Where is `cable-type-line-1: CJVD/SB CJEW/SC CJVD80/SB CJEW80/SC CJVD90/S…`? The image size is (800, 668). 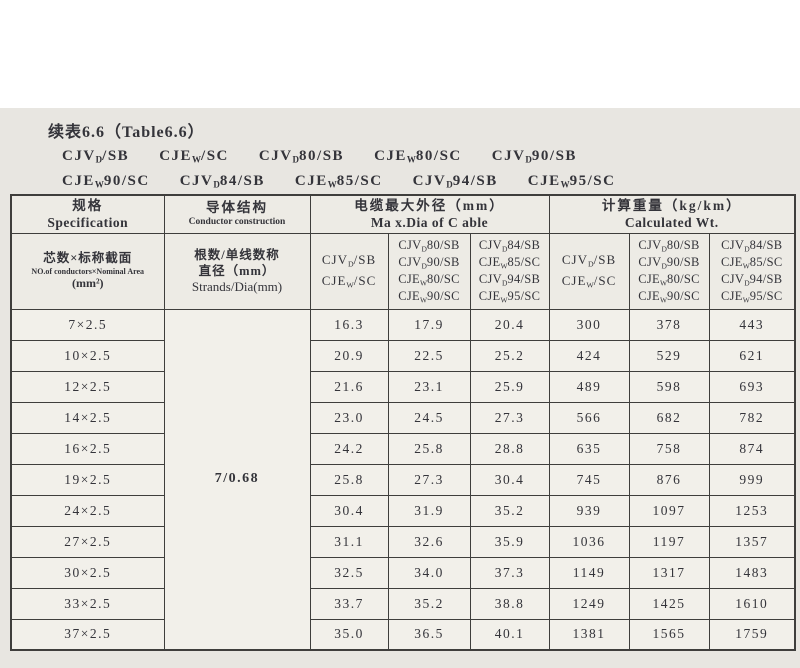 cable-type-line-1: CJVD/SB CJEW/SC CJVD80/SB CJEW80/SC CJVD90/S… is located at coordinates (338, 156).